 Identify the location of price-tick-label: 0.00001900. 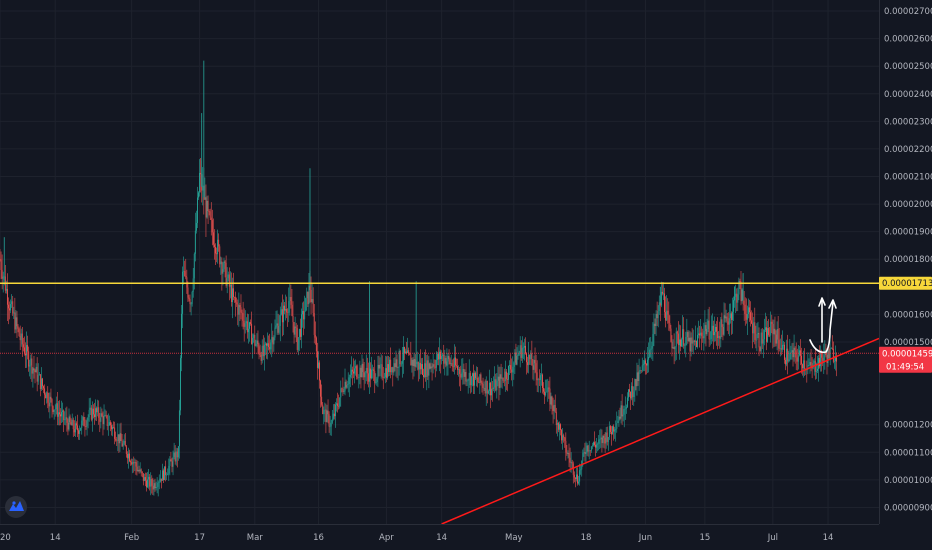
(908, 233).